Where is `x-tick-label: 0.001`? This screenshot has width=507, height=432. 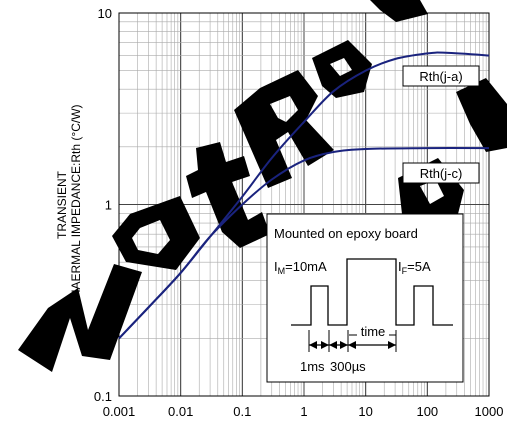
x-tick-label: 0.001 is located at coordinates (119, 411).